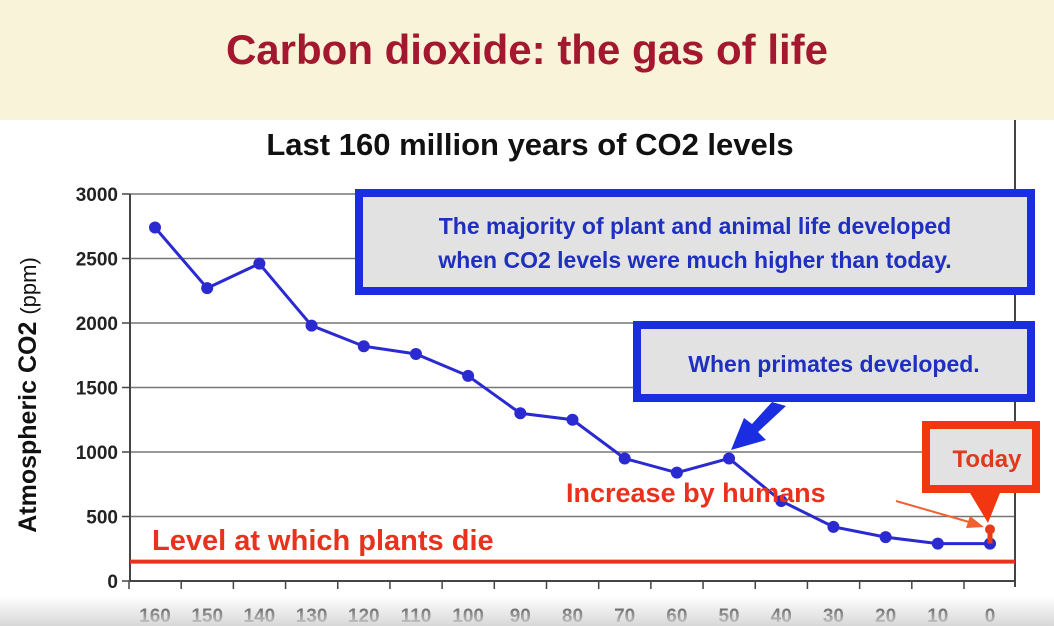  Describe the element at coordinates (112, 582) in the screenshot. I see `y-tick-label: 0` at that location.